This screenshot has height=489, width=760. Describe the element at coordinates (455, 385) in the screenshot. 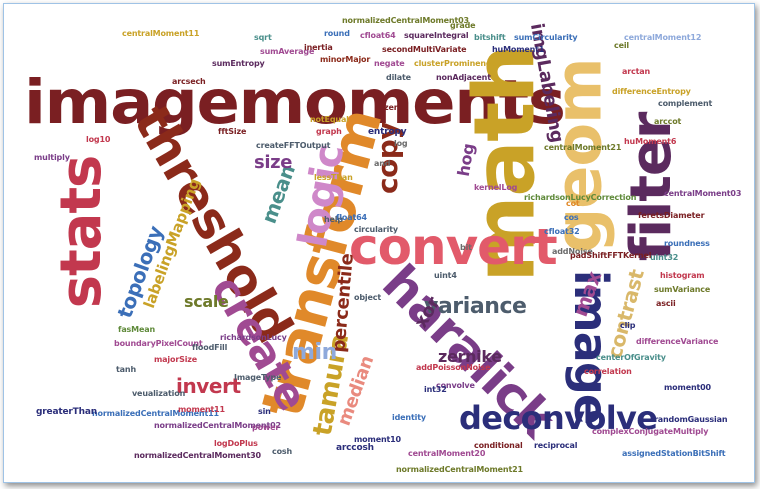

I see `word-convolve: convolve` at that location.